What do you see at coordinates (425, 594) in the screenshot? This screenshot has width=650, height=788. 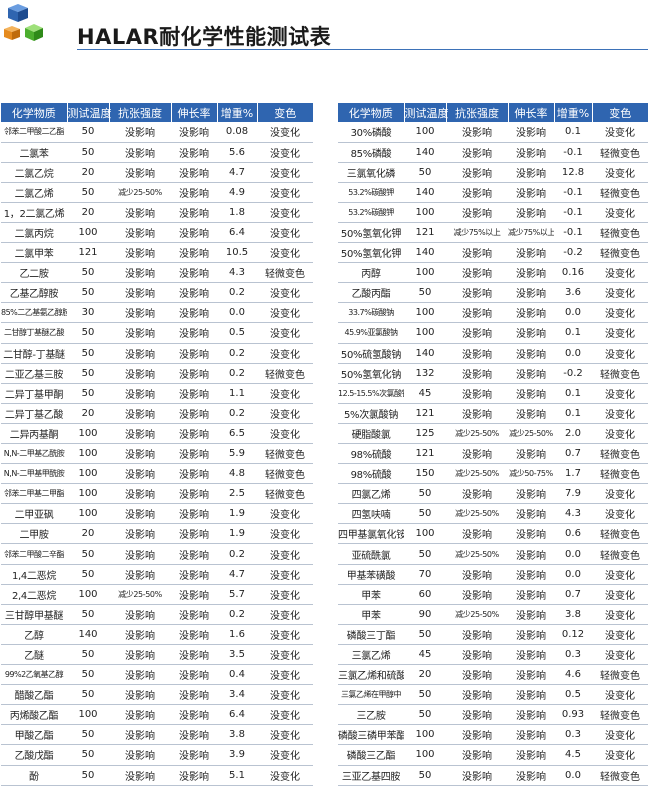 I see `cell-temperature: 60` at bounding box center [425, 594].